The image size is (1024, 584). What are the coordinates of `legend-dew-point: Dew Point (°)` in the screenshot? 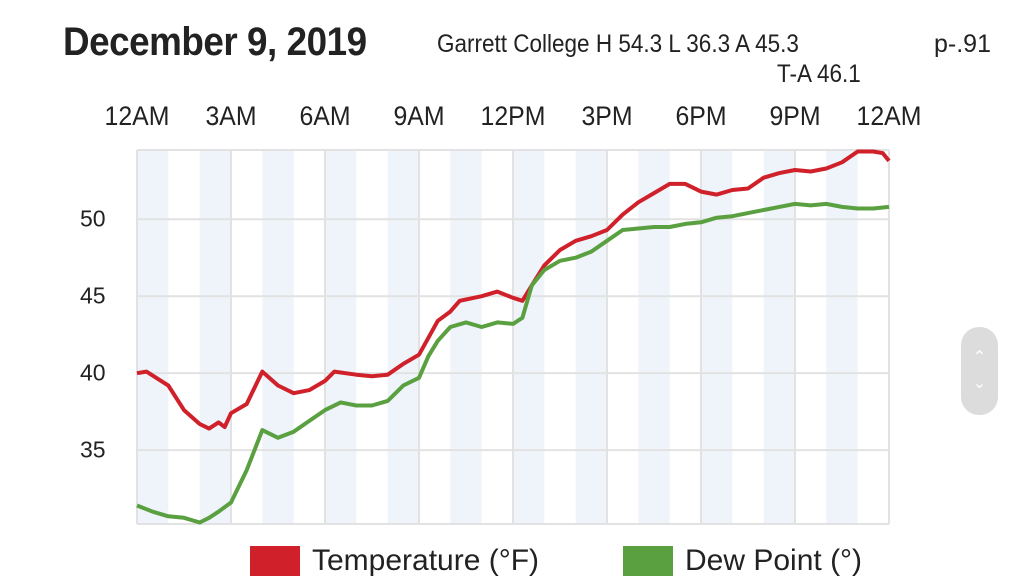 It's located at (742, 561).